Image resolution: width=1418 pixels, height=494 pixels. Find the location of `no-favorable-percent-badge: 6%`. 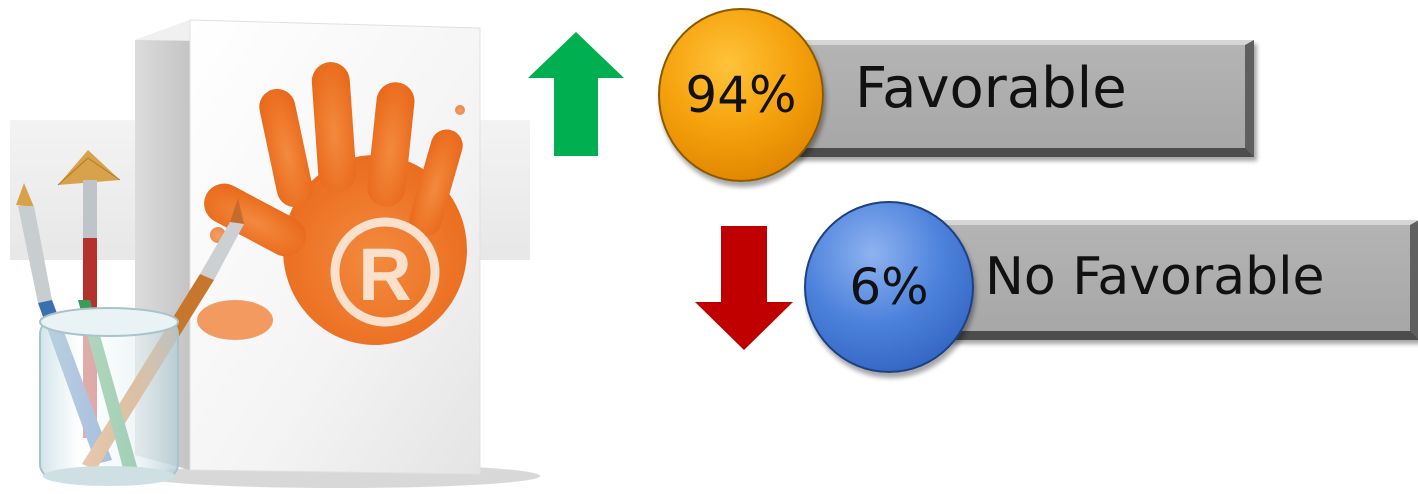

no-favorable-percent-badge: 6% is located at coordinates (889, 287).